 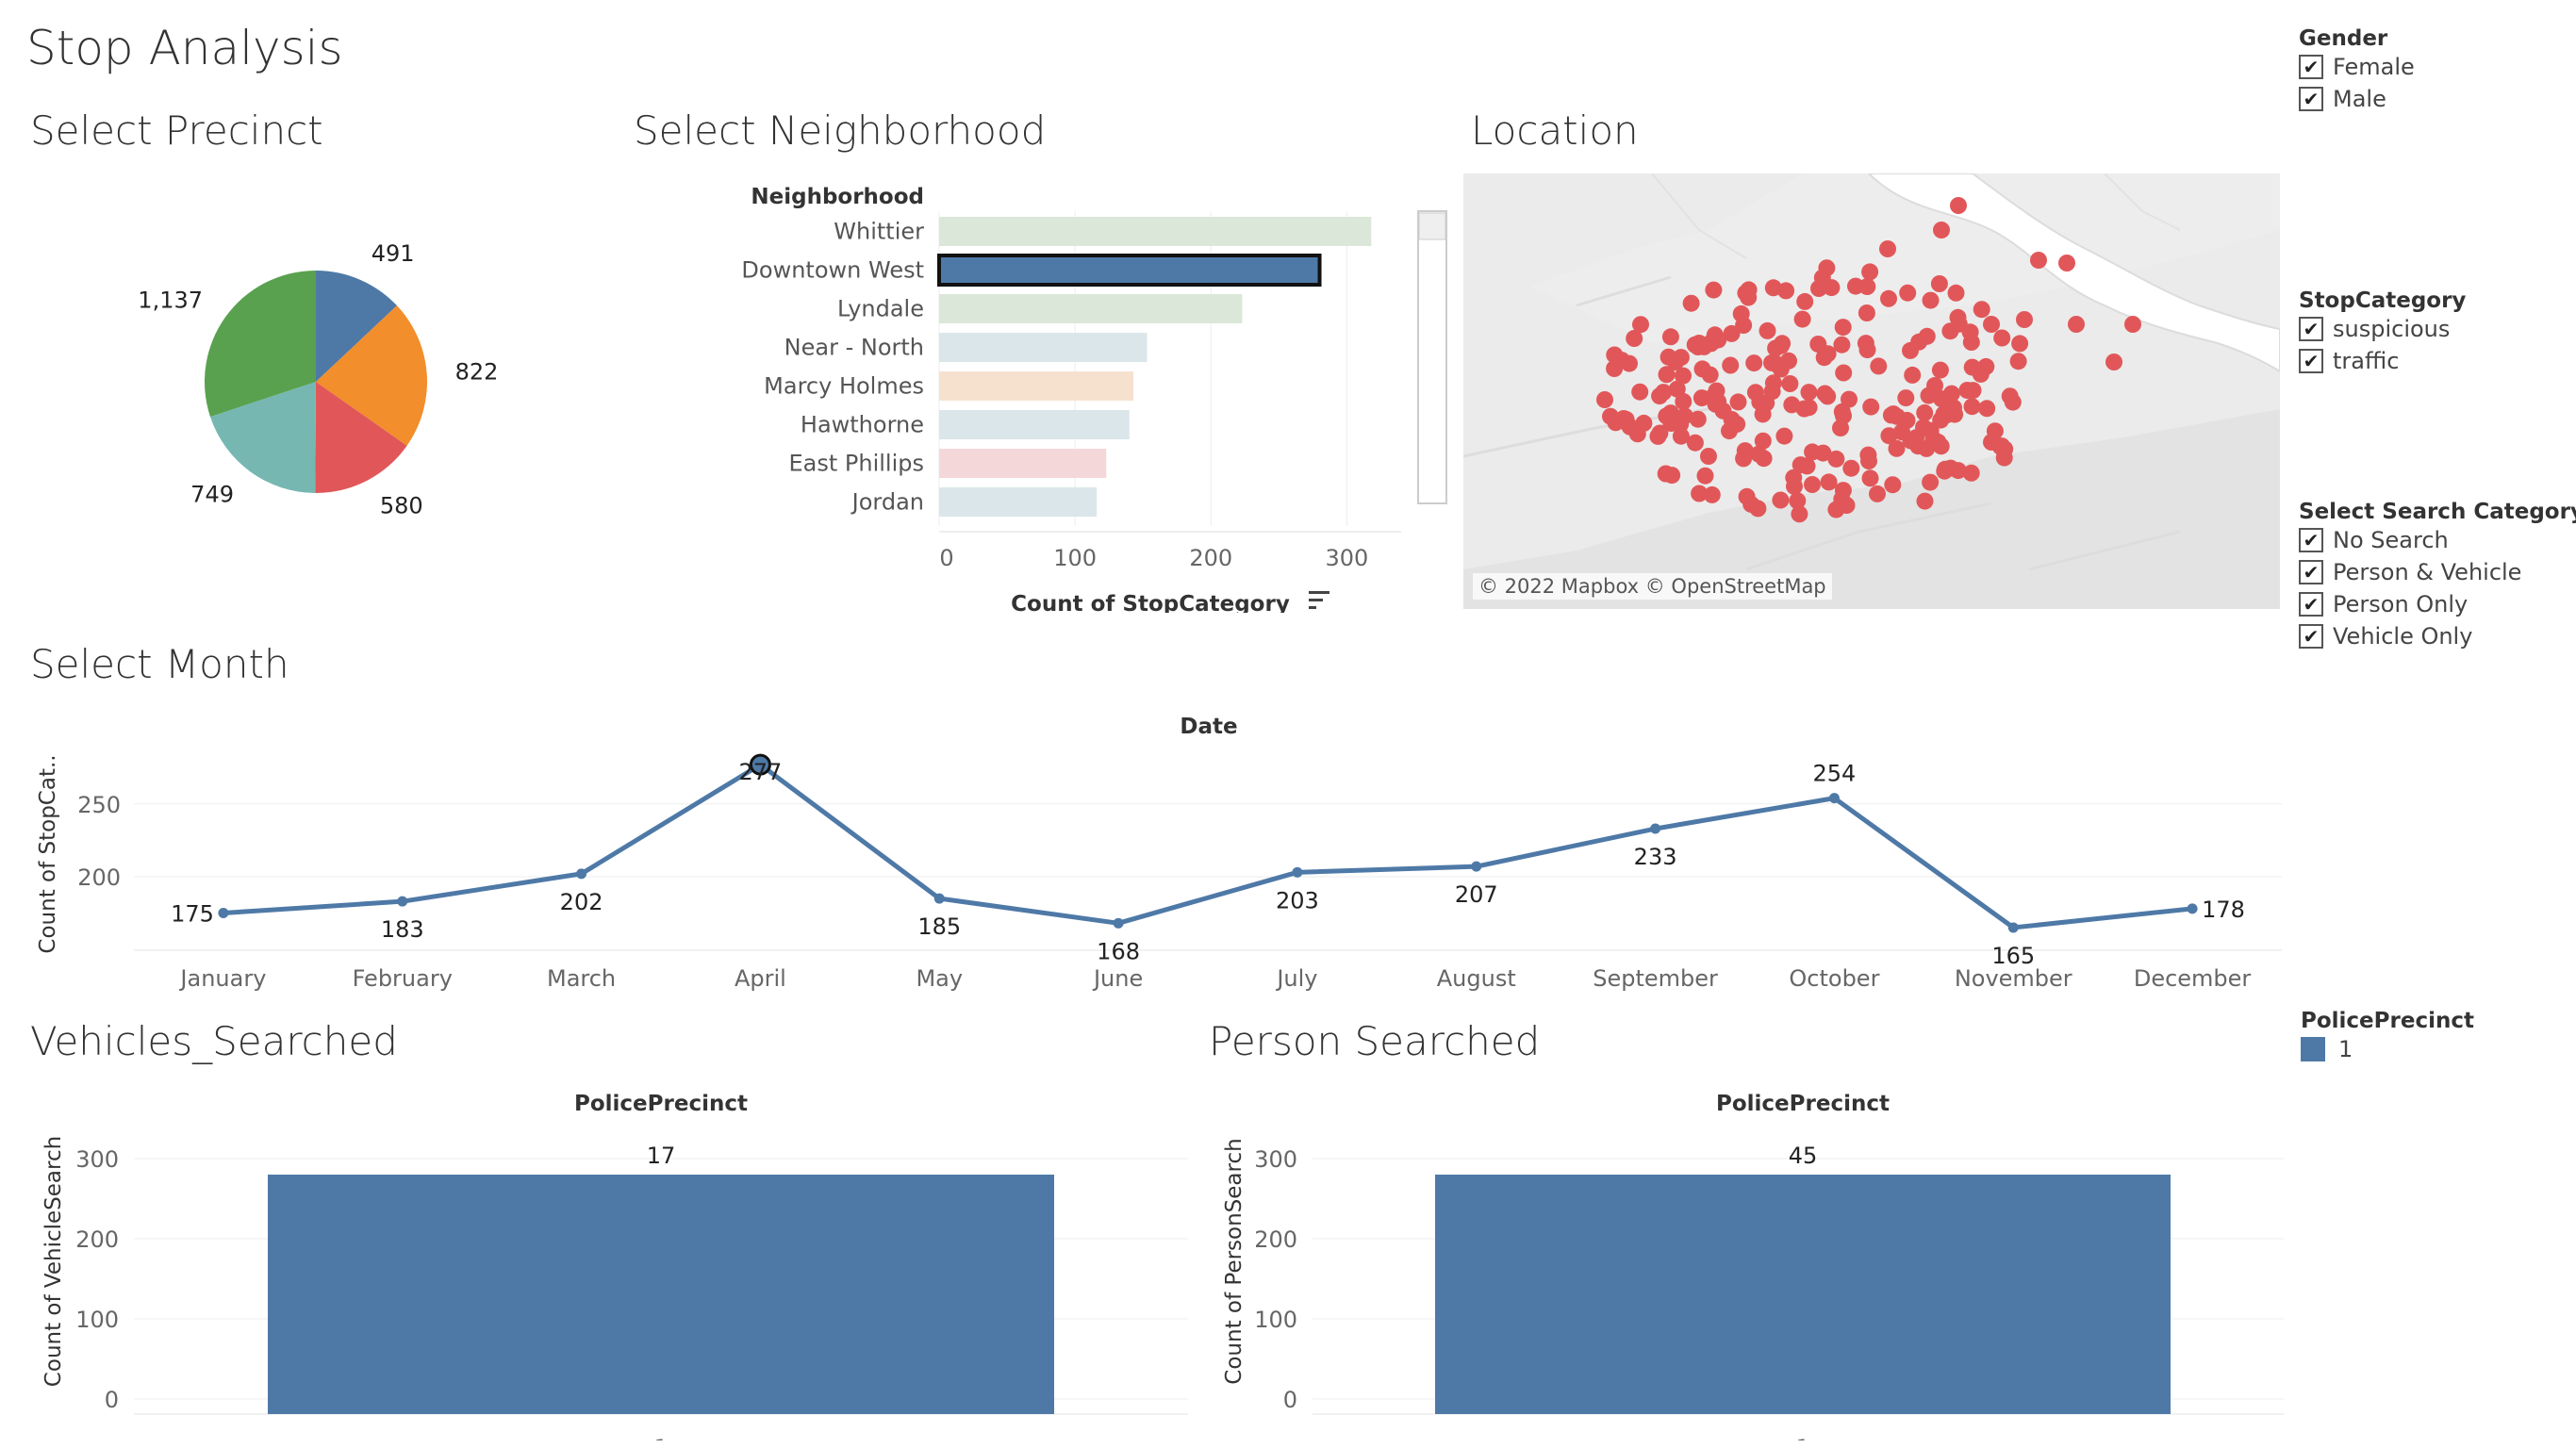 I want to click on neighborhood-label: Marcy Holmes, so click(x=844, y=386).